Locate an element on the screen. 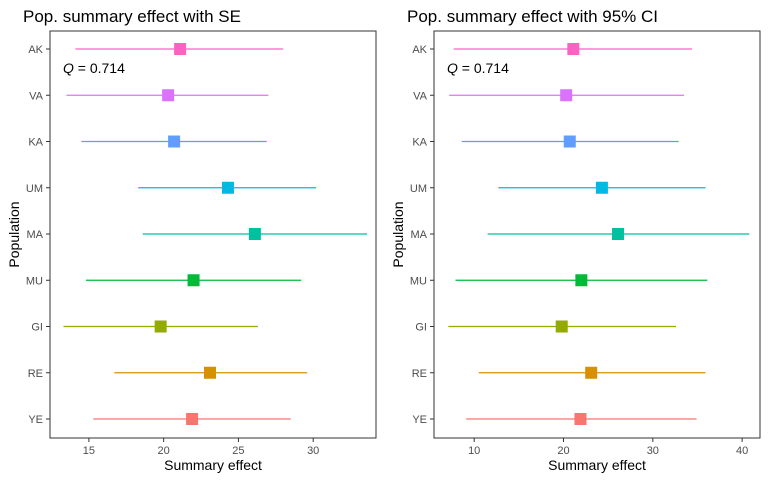  chart-title: Pop. summary effect with SE is located at coordinates (132, 16).